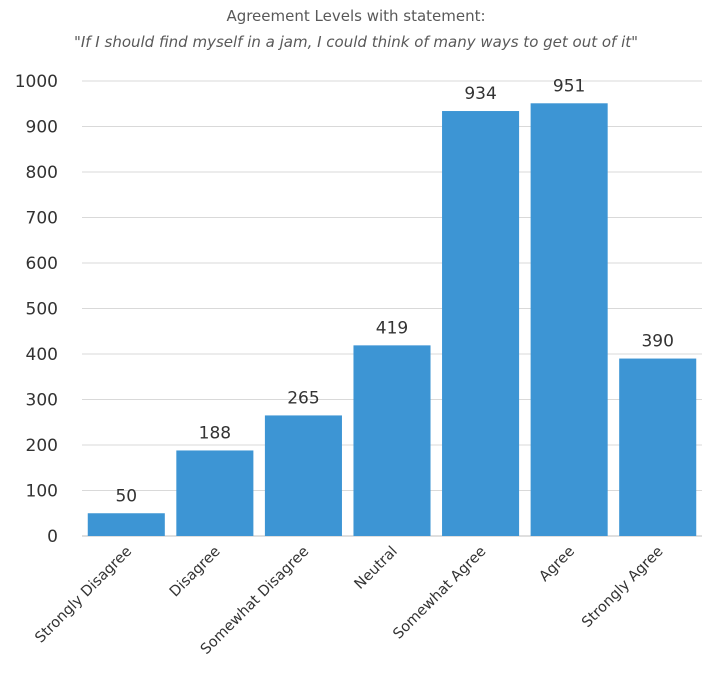 This screenshot has height=685, width=706. I want to click on y-tick-label: 500, so click(42, 310).